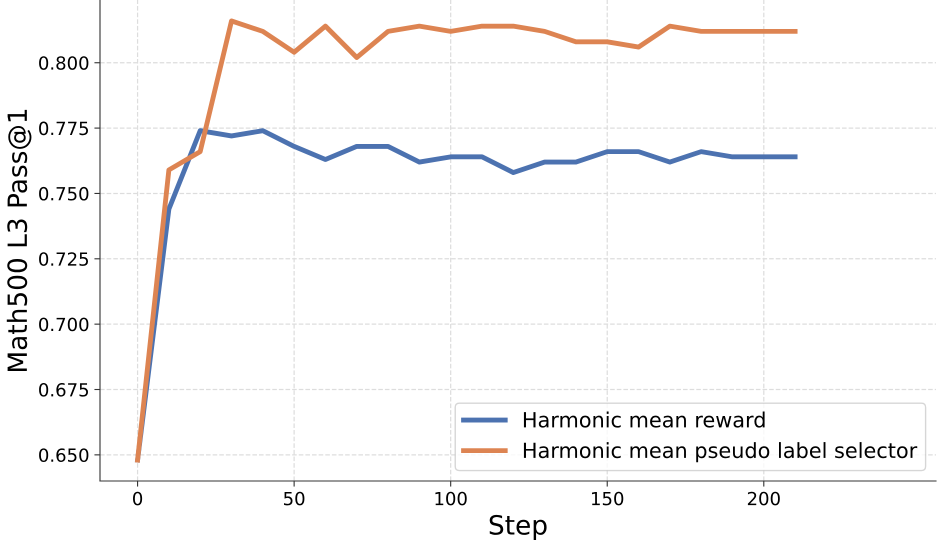 The height and width of the screenshot is (546, 937). What do you see at coordinates (63, 193) in the screenshot?
I see `y-tick-label: 0.750` at bounding box center [63, 193].